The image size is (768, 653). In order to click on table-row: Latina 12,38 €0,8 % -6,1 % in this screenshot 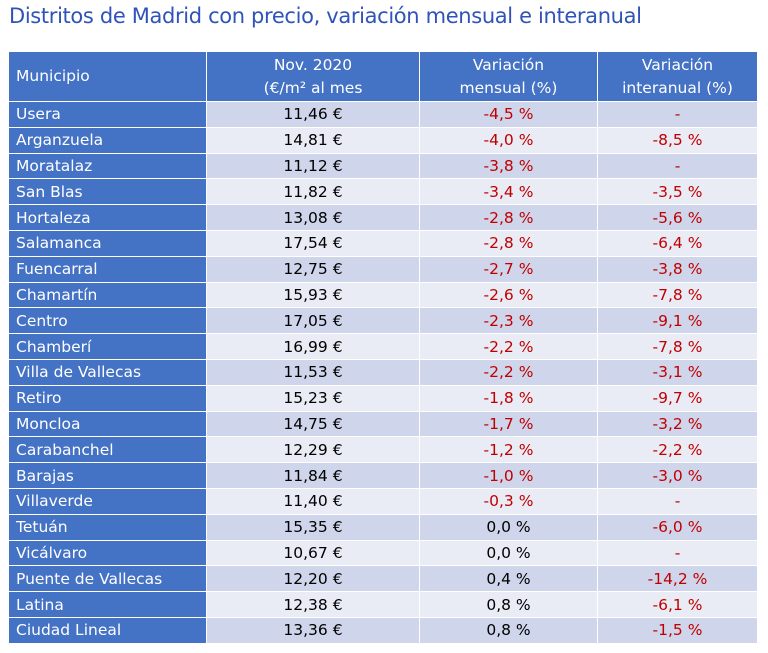, I will do `click(383, 604)`.